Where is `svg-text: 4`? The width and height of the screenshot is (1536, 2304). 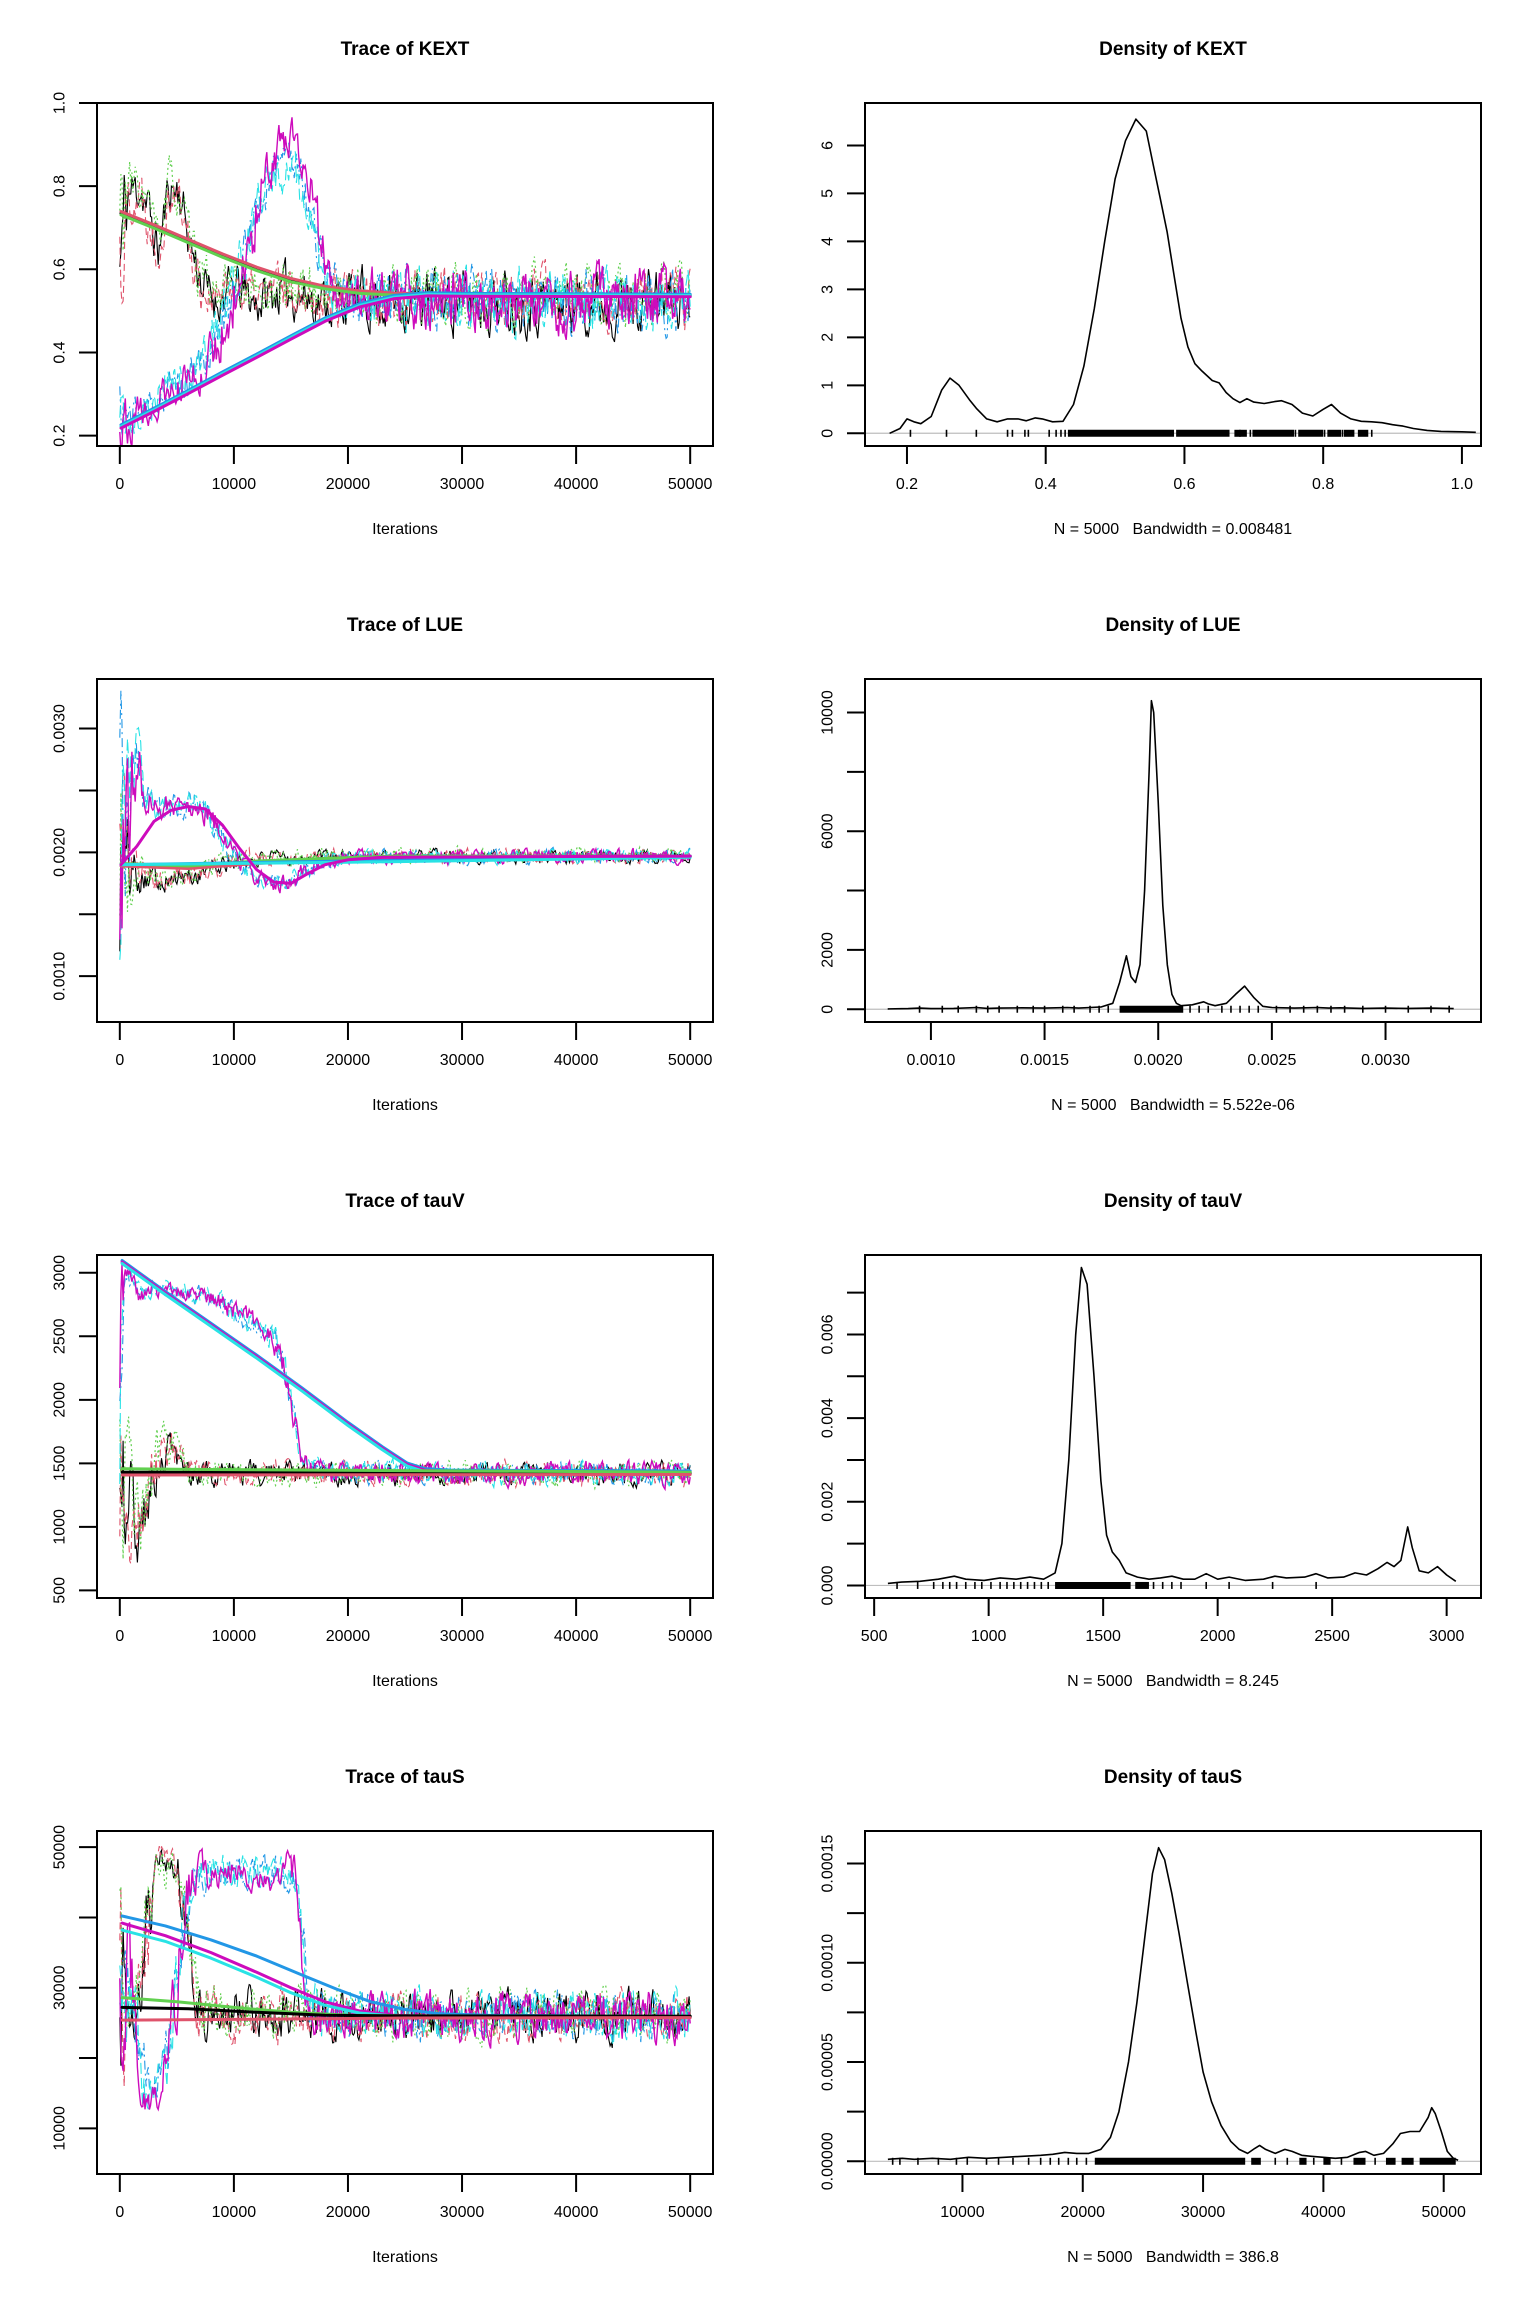
svg-text: 4 is located at coordinates (828, 241).